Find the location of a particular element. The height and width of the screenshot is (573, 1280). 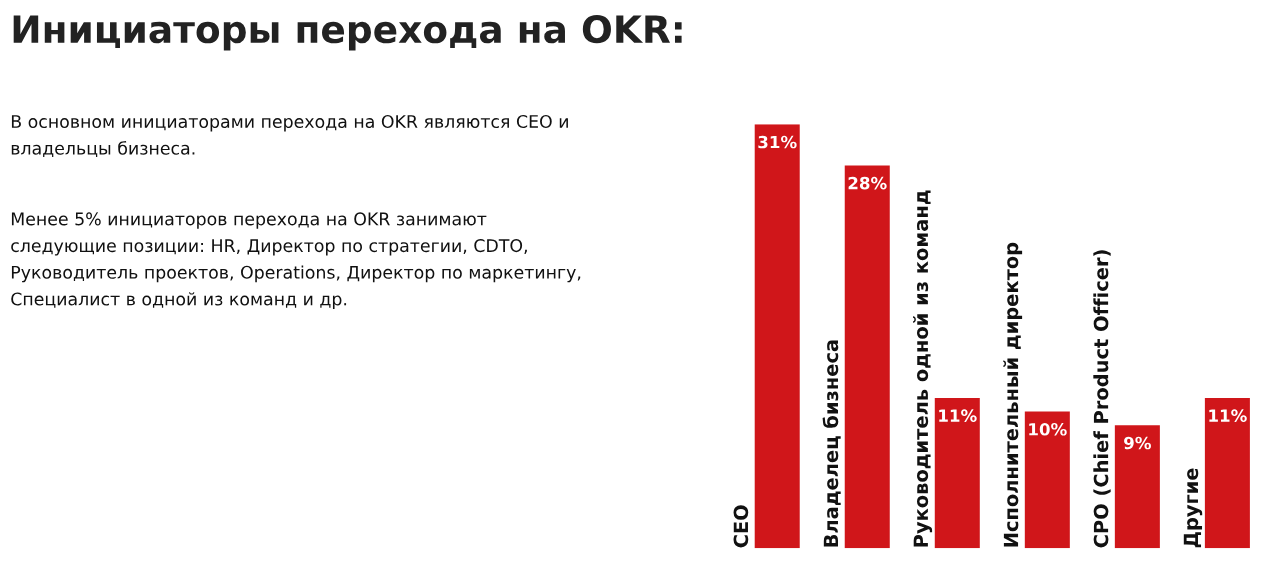

x-tick-label: CEO is located at coordinates (741, 526).